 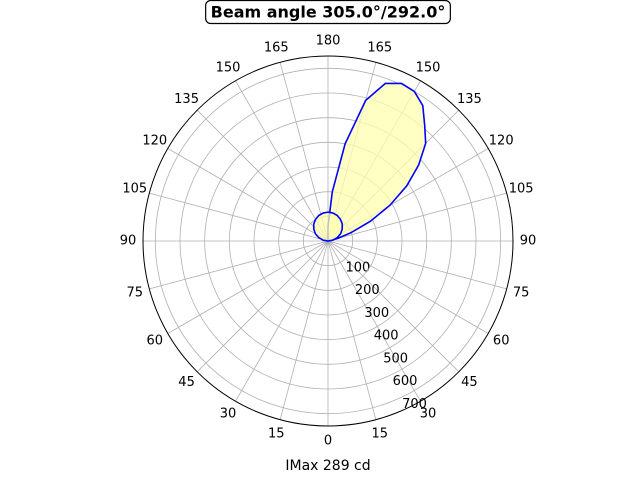 What do you see at coordinates (327, 466) in the screenshot?
I see `x-axis-label: IMax 289 cd` at bounding box center [327, 466].